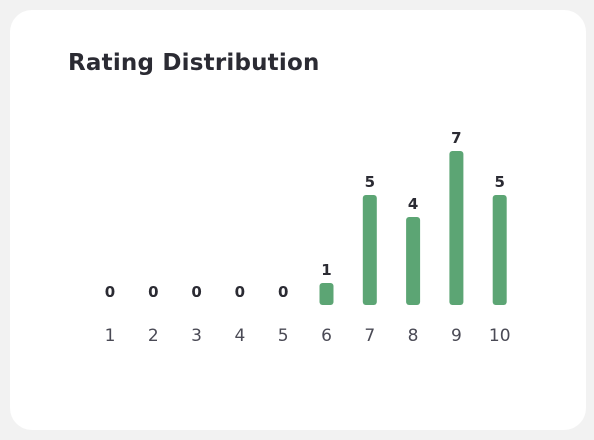  What do you see at coordinates (283, 336) in the screenshot?
I see `tick-label-rating-5: 5` at bounding box center [283, 336].